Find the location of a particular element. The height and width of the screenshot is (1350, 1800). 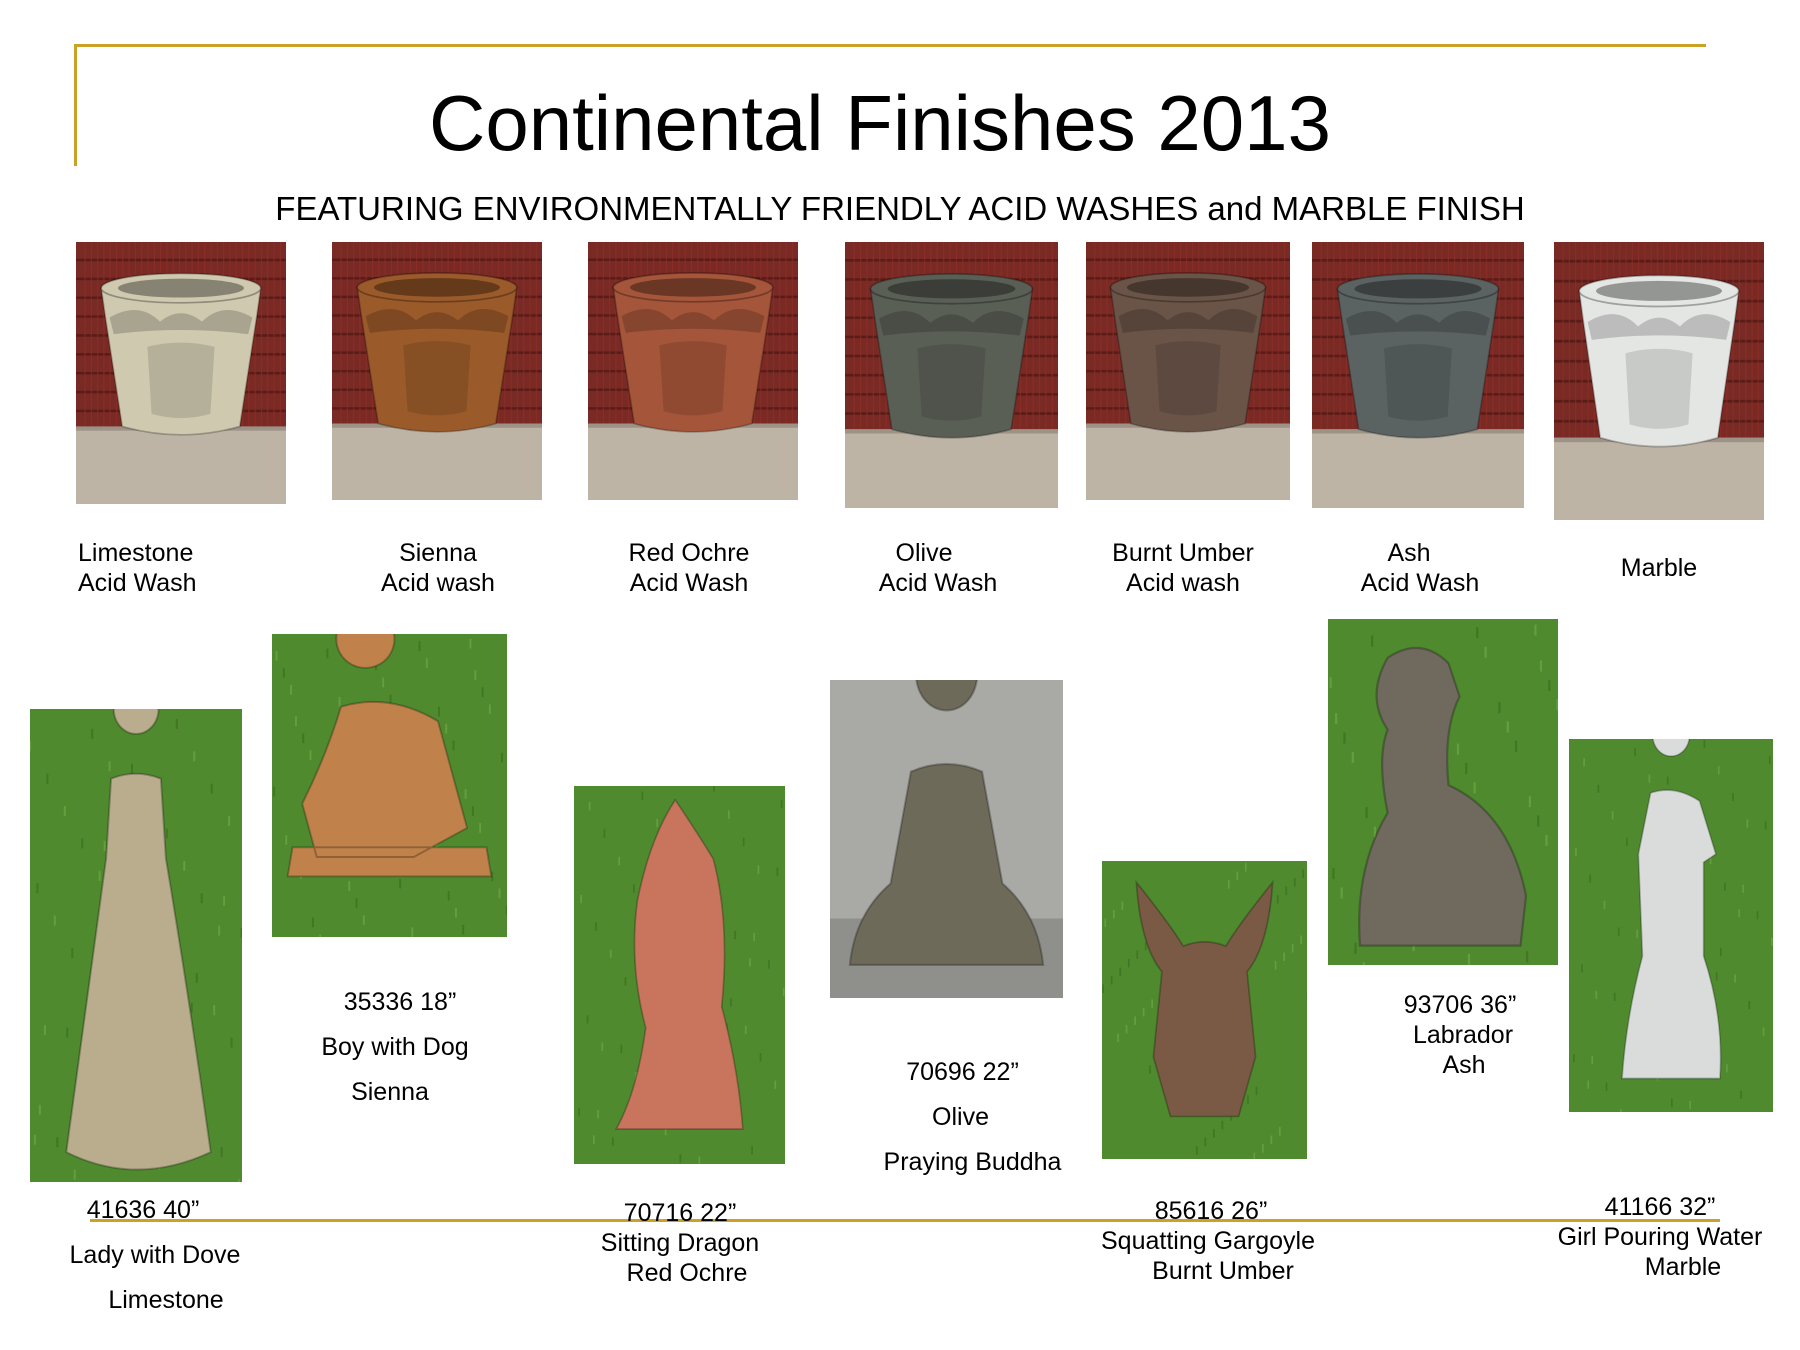

statue-caption-labrador: 93706 36” Labrador Ash is located at coordinates (1460, 1035).